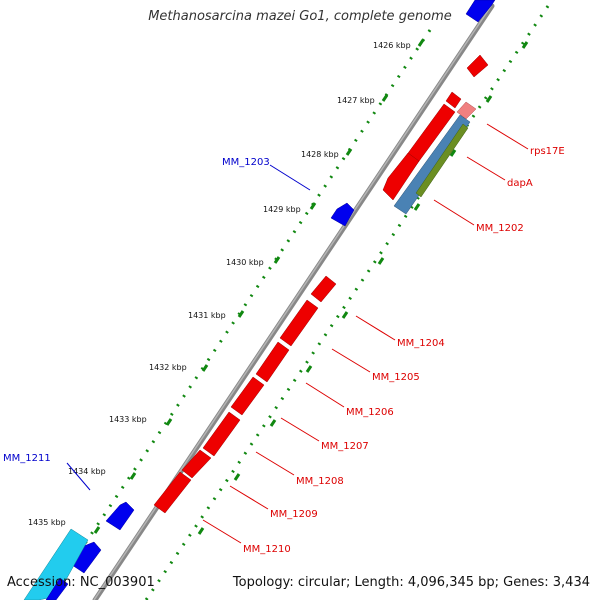 This screenshot has height=600, width=600. Describe the element at coordinates (500, 228) in the screenshot. I see `label-mm-1202: MM_1202` at that location.